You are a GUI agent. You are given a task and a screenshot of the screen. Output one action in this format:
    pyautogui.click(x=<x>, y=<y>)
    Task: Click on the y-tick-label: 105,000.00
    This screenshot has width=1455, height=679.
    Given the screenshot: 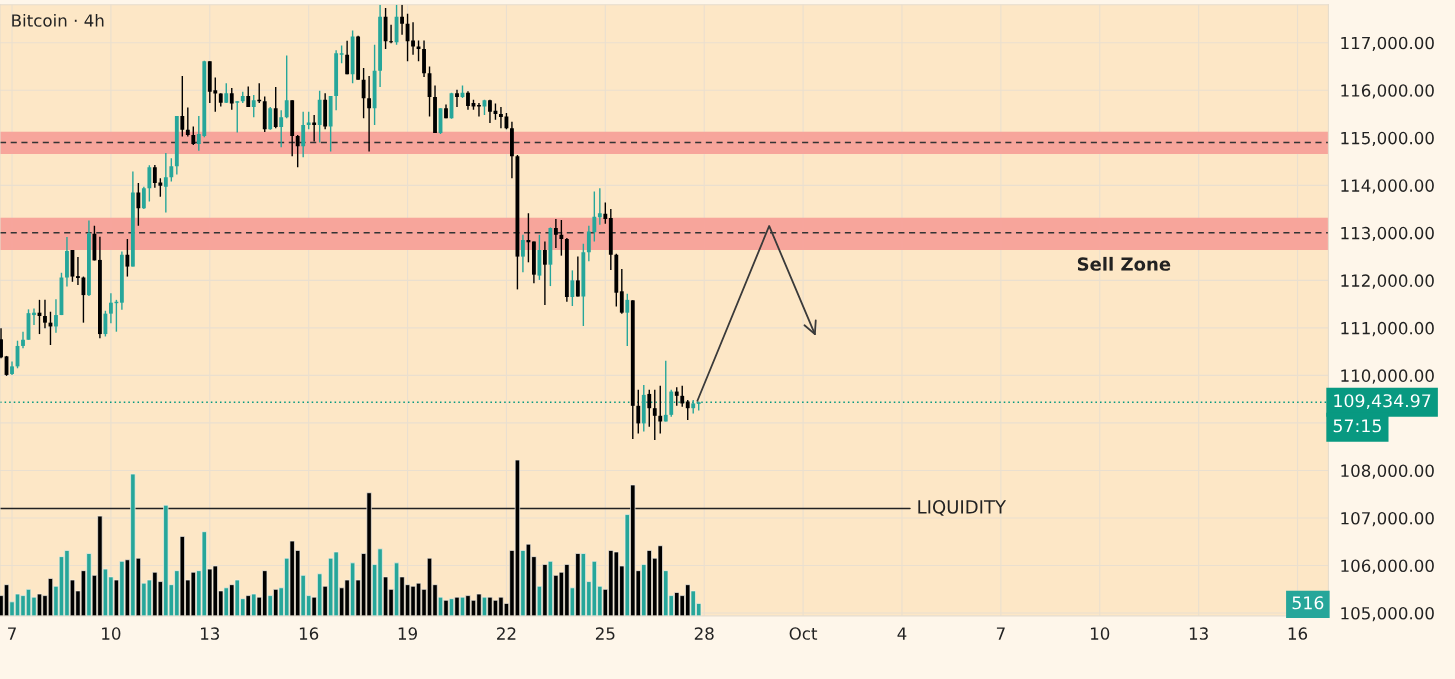 What is the action you would take?
    pyautogui.click(x=1387, y=614)
    